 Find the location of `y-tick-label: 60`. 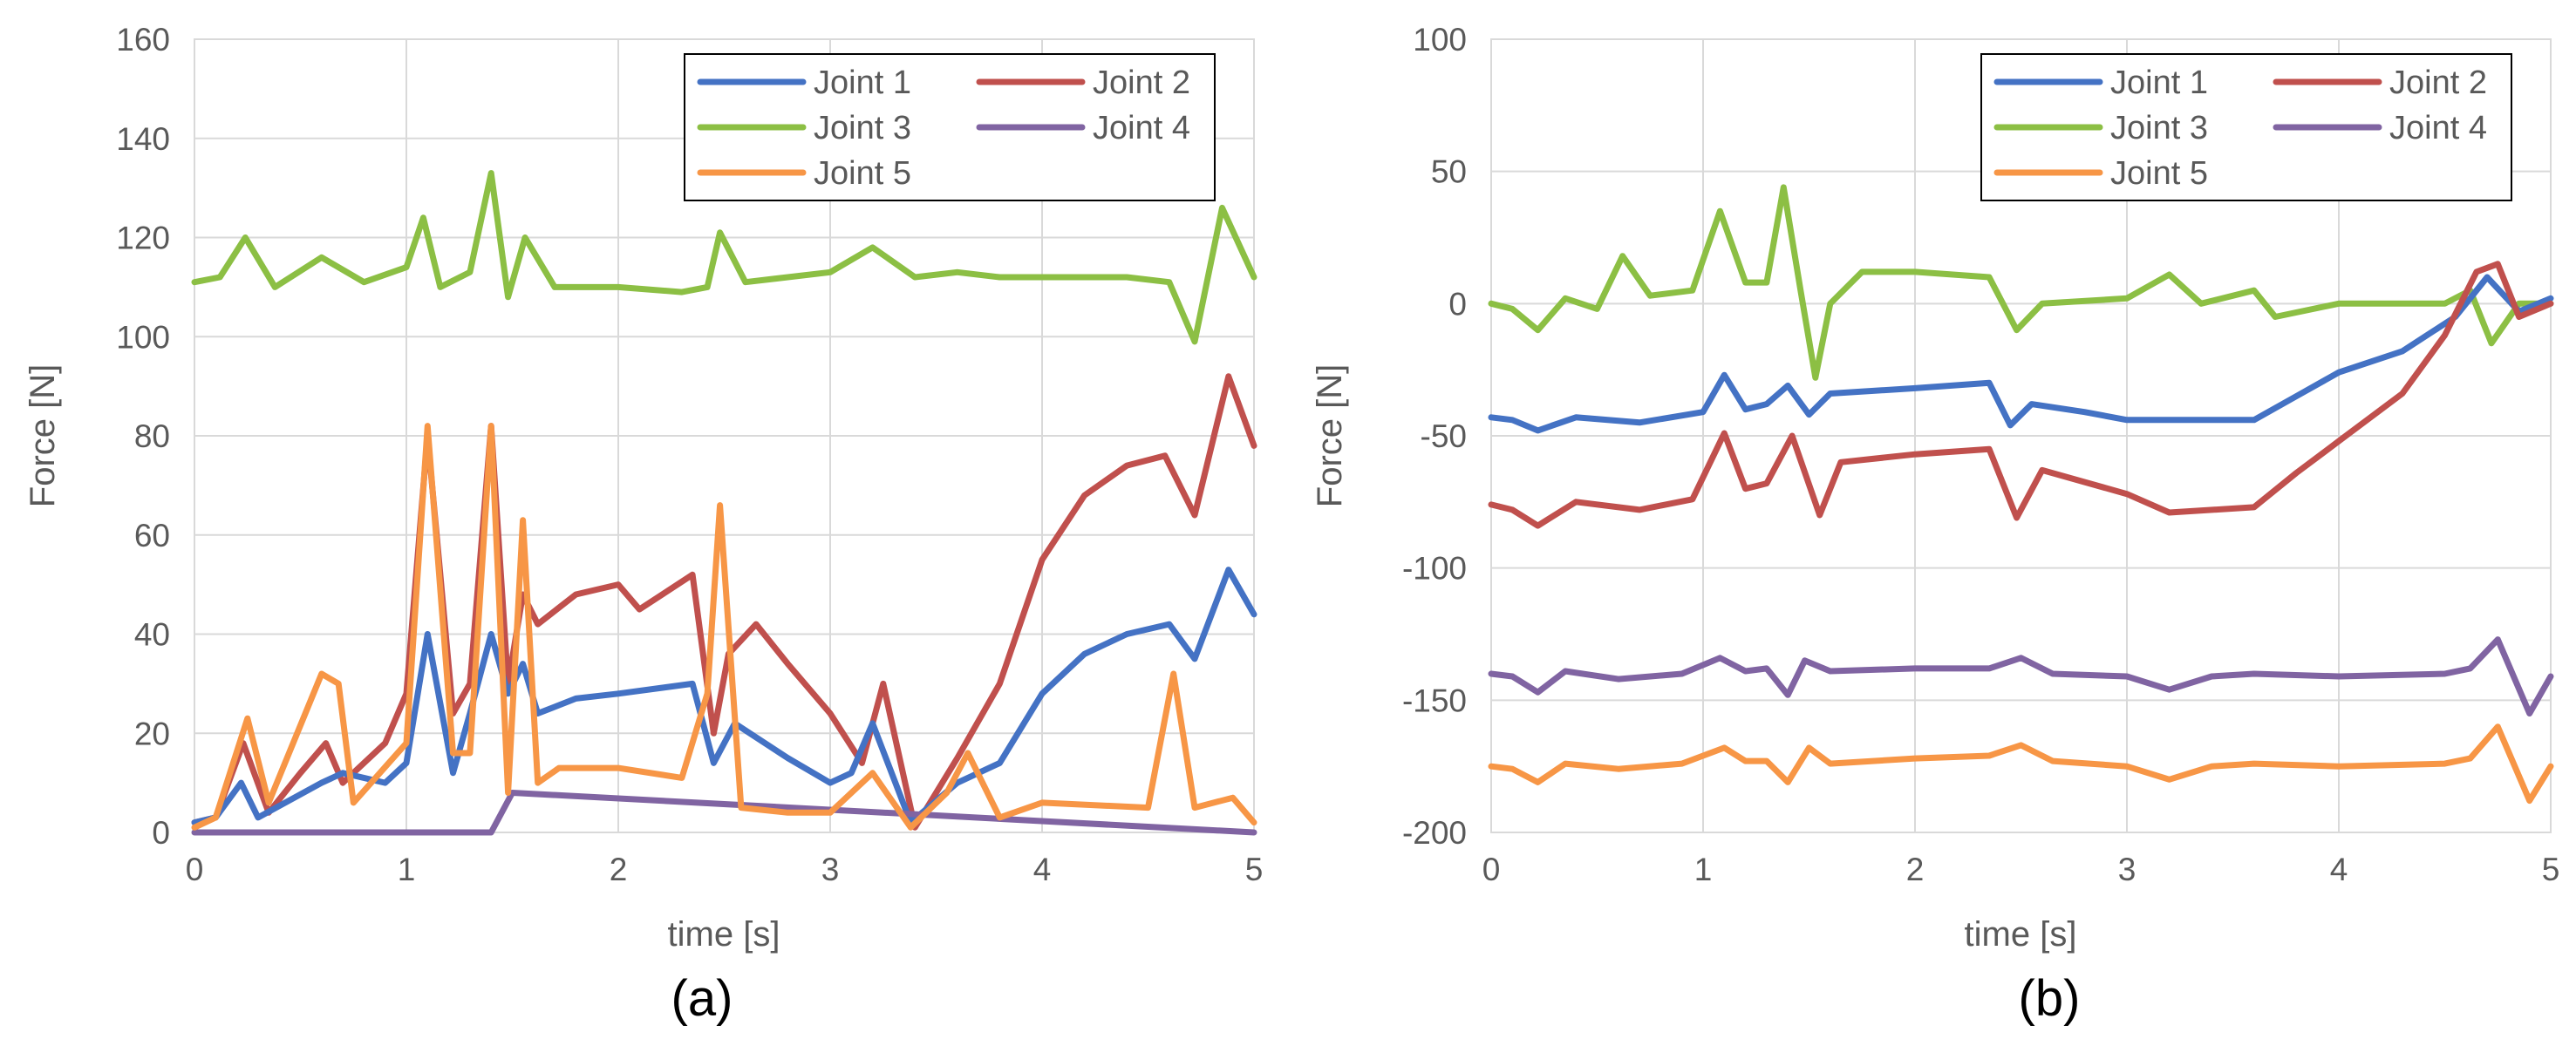

y-tick-label: 60 is located at coordinates (152, 535).